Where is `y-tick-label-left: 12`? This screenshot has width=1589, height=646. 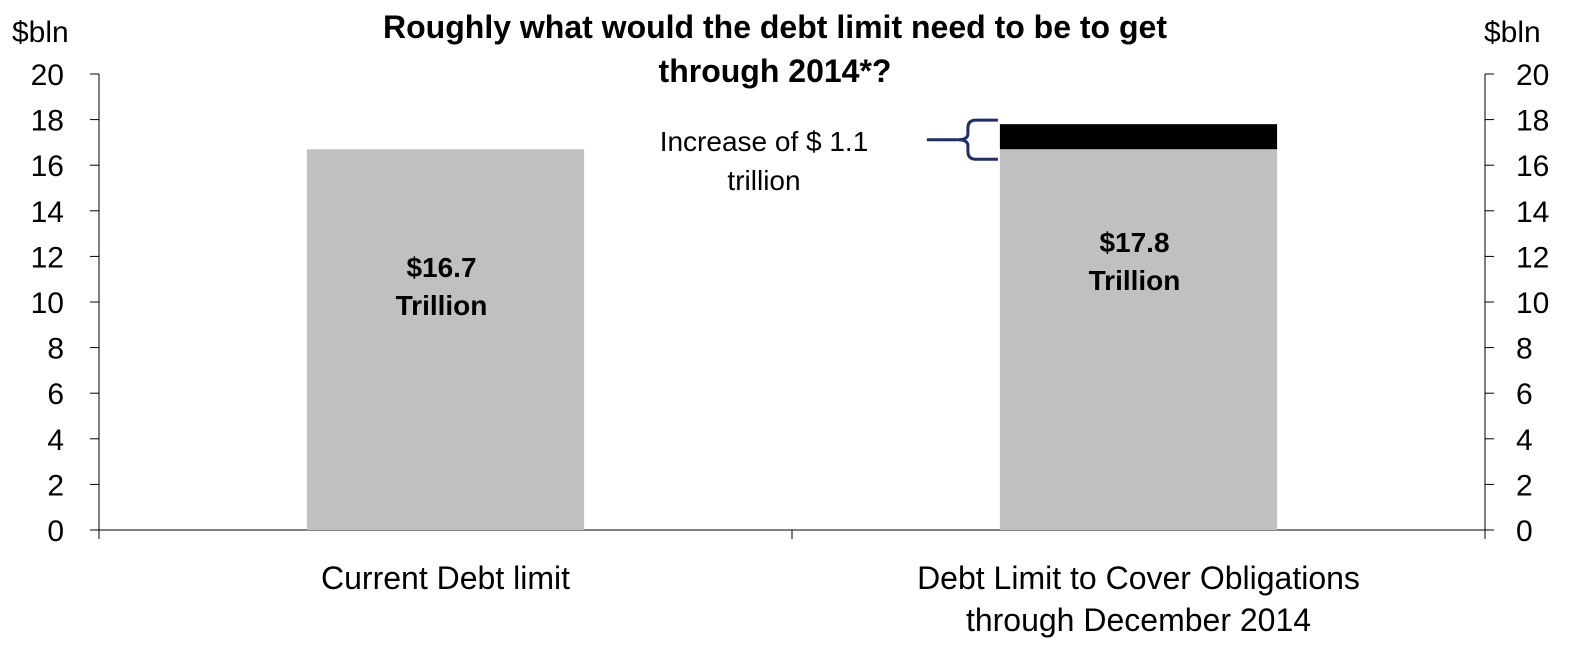 y-tick-label-left: 12 is located at coordinates (47, 257).